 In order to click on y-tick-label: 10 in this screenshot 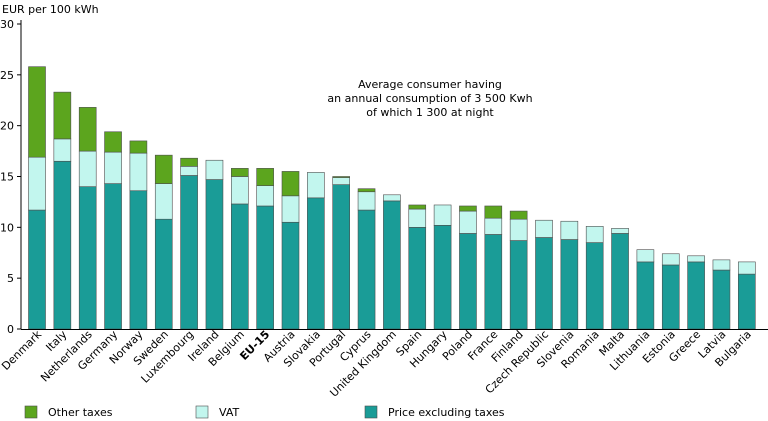, I will do `click(7, 227)`.